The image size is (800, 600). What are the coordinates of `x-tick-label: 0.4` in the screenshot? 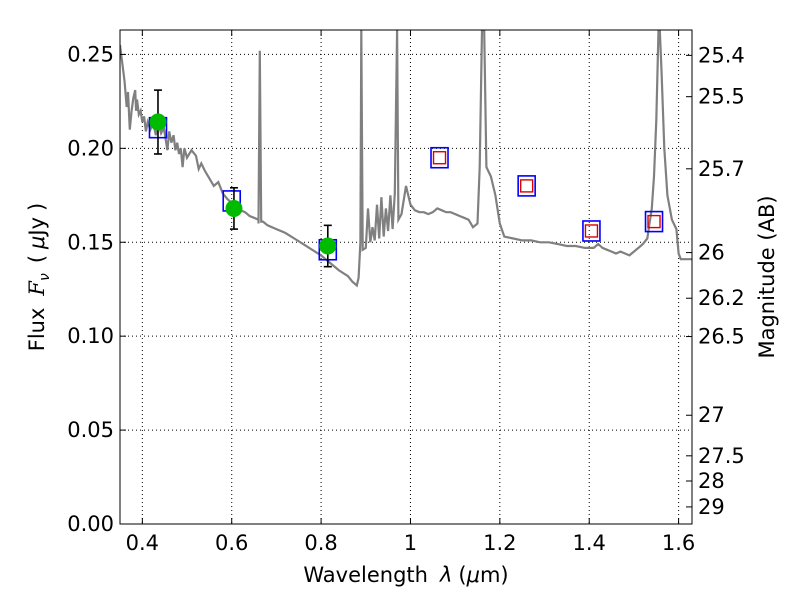 It's located at (142, 543).